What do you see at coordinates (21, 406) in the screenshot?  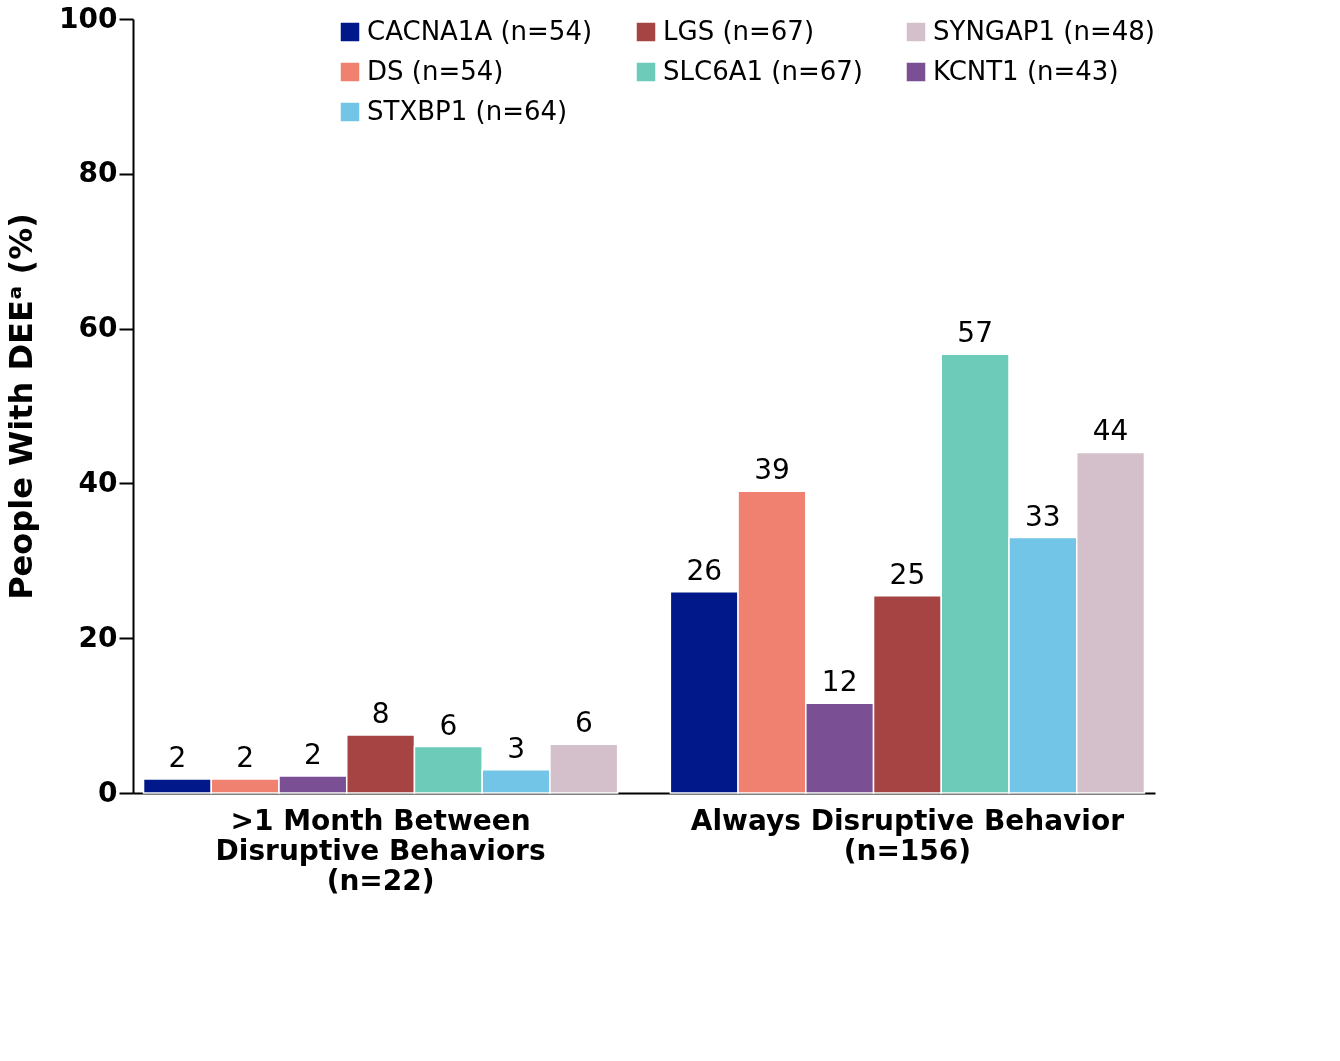 I see `y-axis-title: People With DEEᵃ (%)` at bounding box center [21, 406].